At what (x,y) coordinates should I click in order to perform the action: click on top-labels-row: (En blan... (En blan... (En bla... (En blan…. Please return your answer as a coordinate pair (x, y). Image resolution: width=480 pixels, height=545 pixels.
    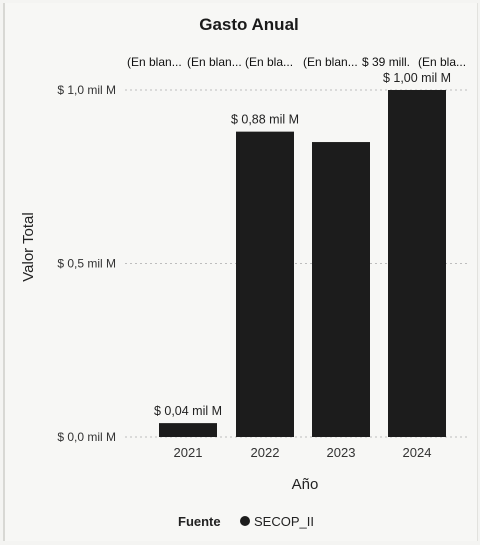
    Looking at the image, I should click on (296, 62).